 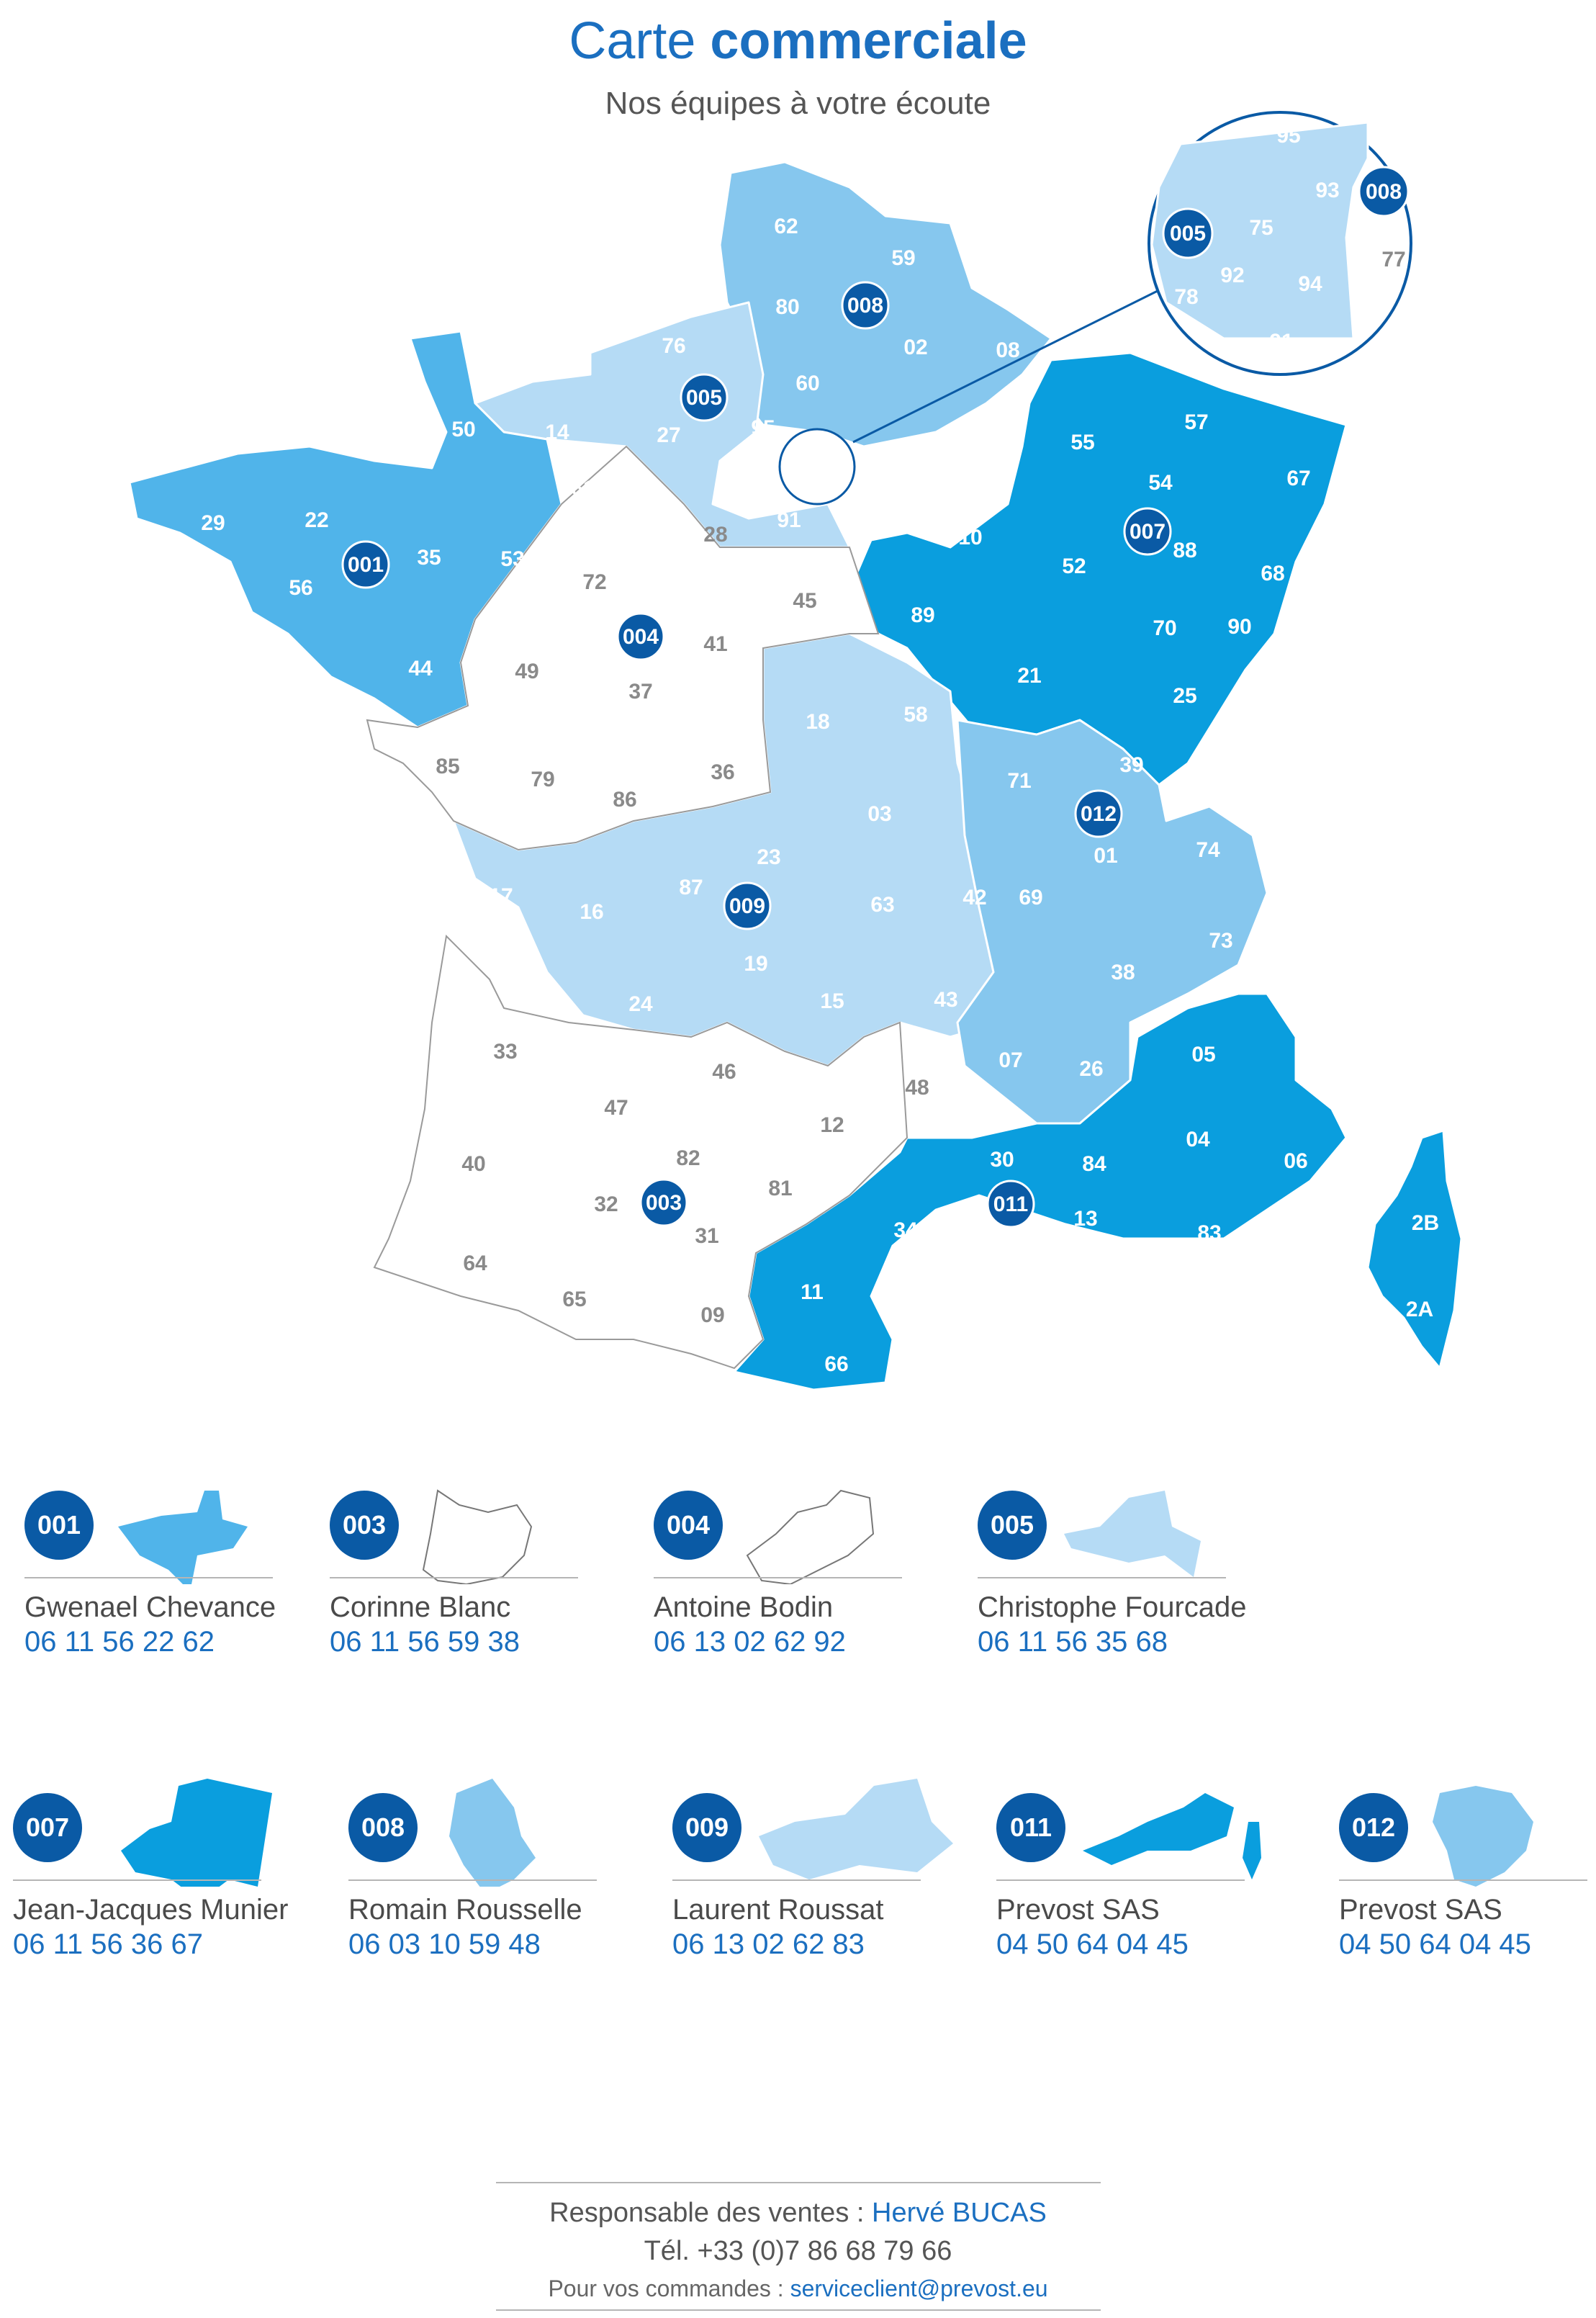 I want to click on dept-label: 70, so click(x=1164, y=628).